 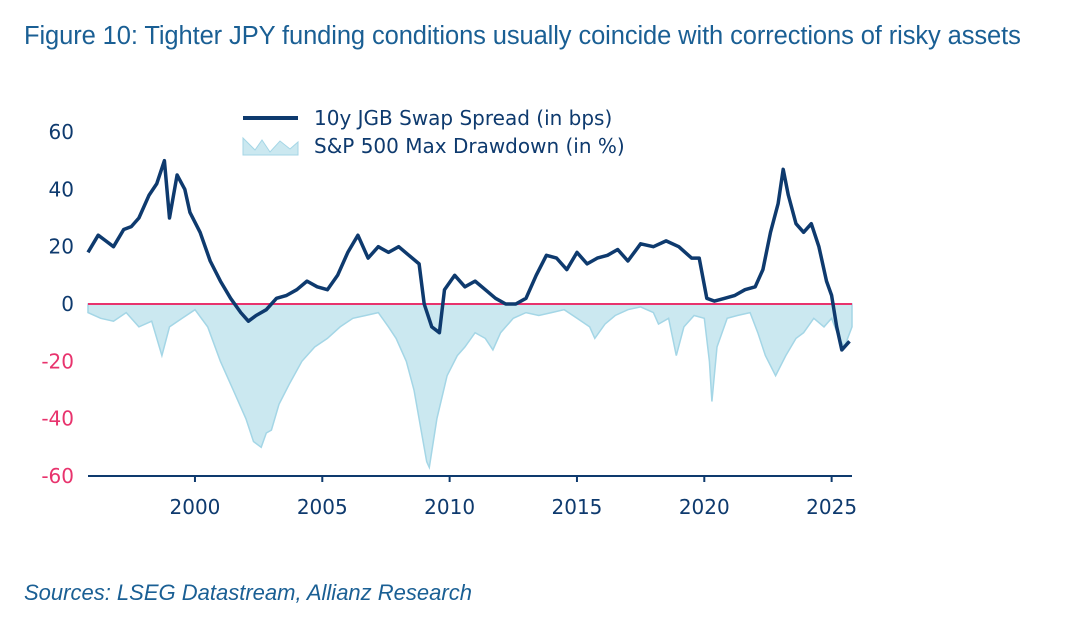 What do you see at coordinates (463, 118) in the screenshot?
I see `legend-label-spread: 10y JGB Swap Spread (in bps)` at bounding box center [463, 118].